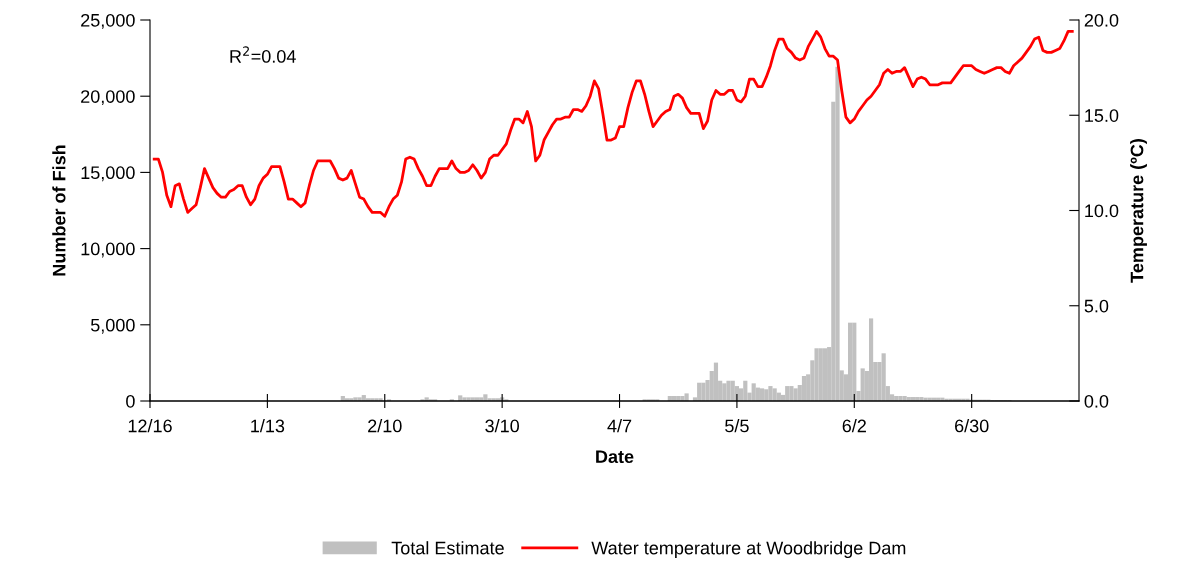 The height and width of the screenshot is (567, 1197). What do you see at coordinates (619, 426) in the screenshot?
I see `x-tick-label: 4/7` at bounding box center [619, 426].